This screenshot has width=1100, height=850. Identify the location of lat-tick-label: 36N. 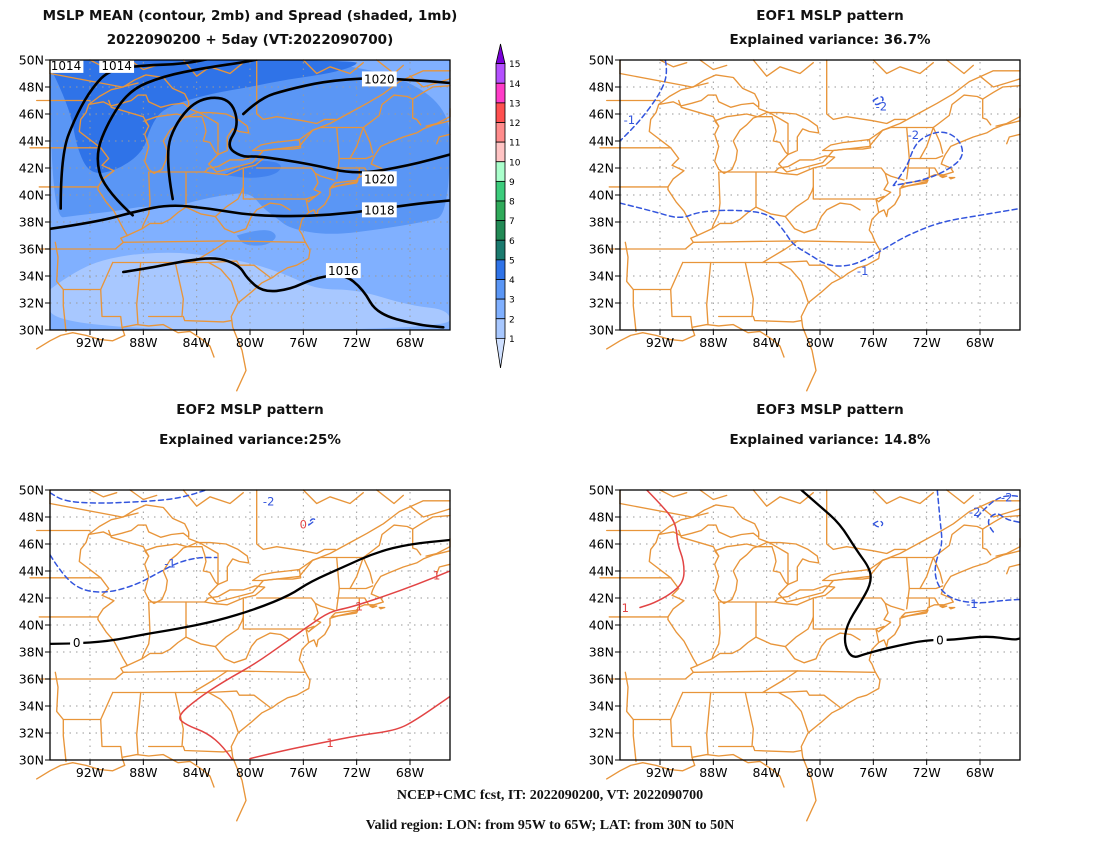
(31, 249).